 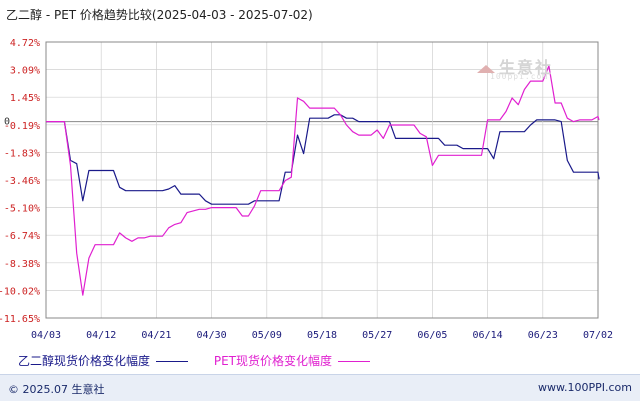 What do you see at coordinates (585, 387) in the screenshot?
I see `footer-link: www.100PPI.com` at bounding box center [585, 387].